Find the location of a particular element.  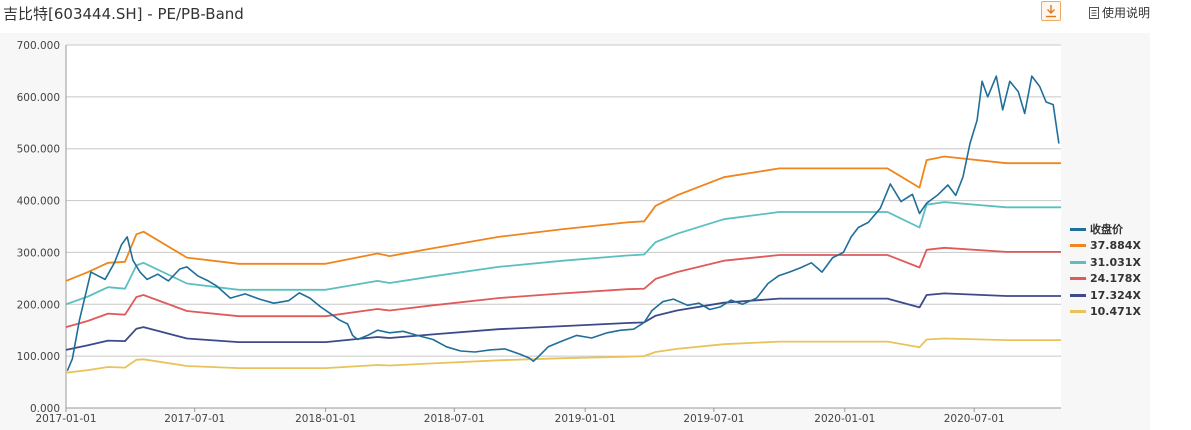

x-tick-label: 2017-07-01 is located at coordinates (194, 419).